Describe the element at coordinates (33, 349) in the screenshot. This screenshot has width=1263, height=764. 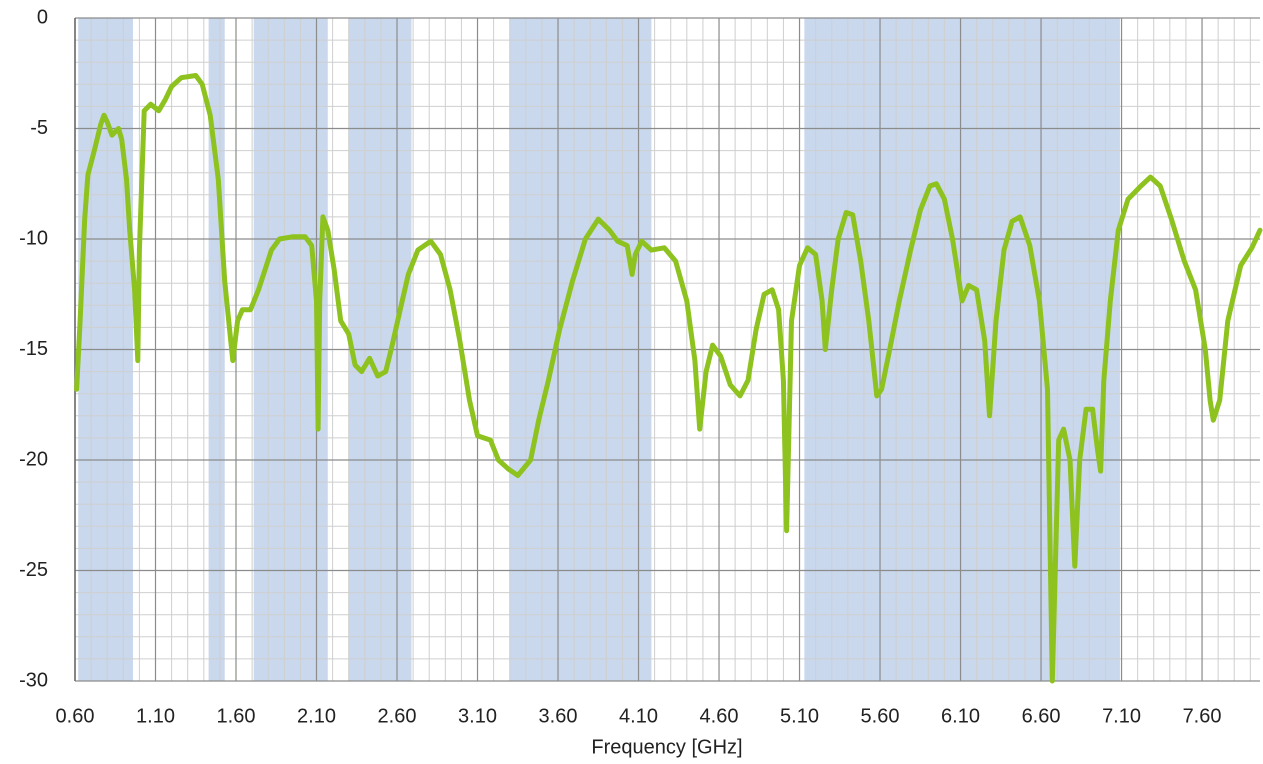
I see `y-tick-label: -15` at that location.